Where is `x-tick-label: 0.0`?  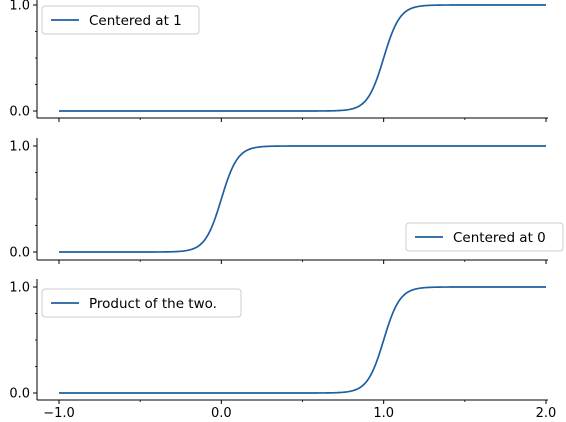 x-tick-label: 0.0 is located at coordinates (221, 413).